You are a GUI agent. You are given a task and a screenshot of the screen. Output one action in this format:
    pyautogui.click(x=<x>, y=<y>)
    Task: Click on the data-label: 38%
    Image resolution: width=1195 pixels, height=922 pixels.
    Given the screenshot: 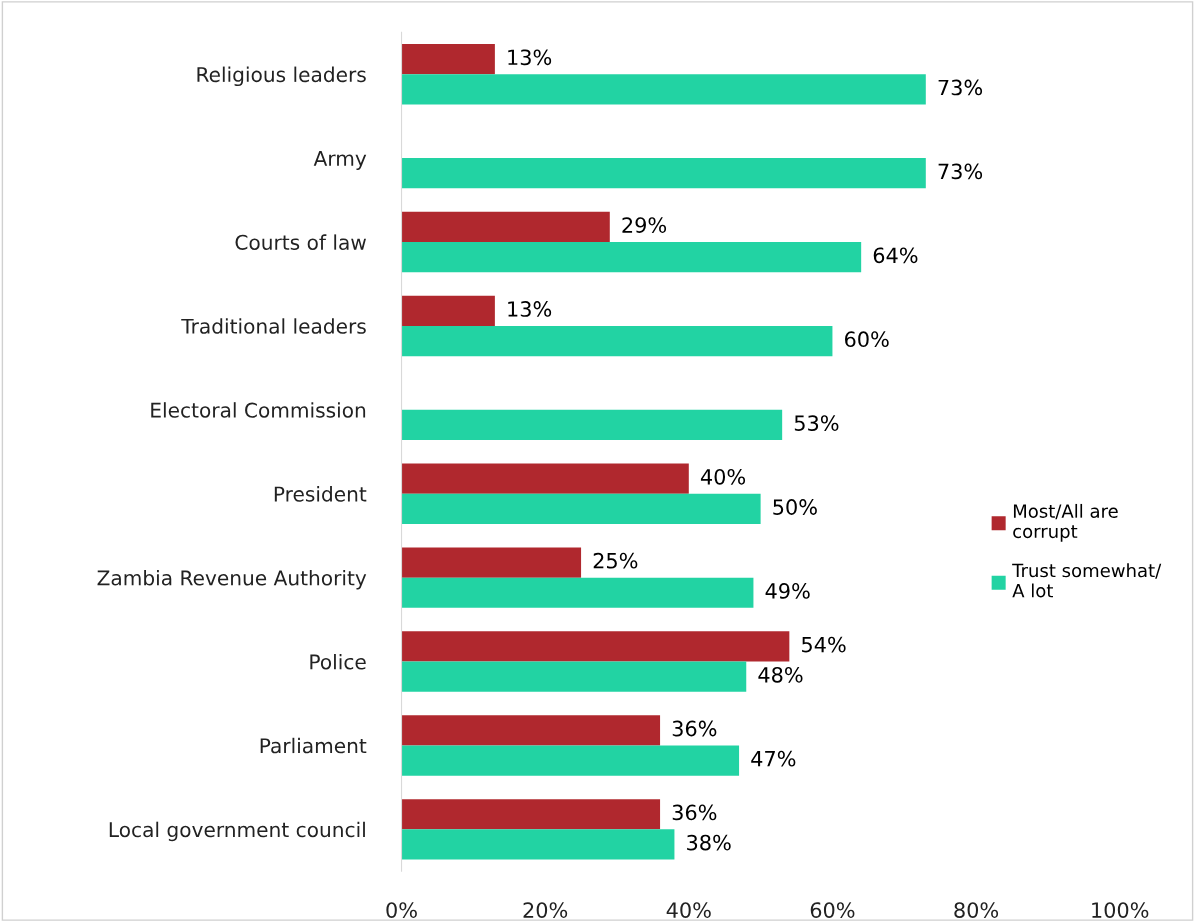 What is the action you would take?
    pyautogui.click(x=709, y=842)
    